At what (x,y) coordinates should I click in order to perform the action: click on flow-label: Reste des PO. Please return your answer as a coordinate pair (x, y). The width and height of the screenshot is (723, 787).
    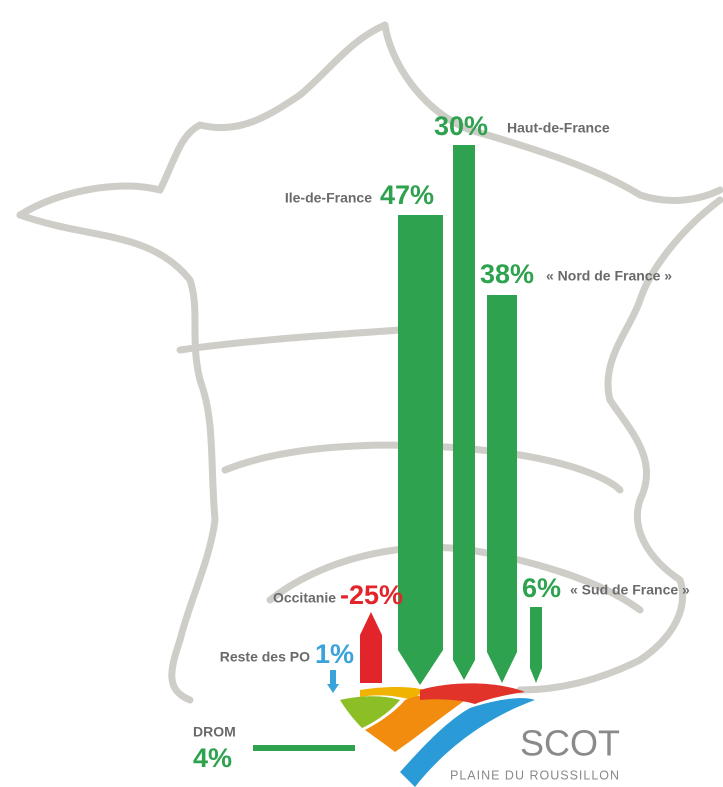
    Looking at the image, I should click on (265, 657).